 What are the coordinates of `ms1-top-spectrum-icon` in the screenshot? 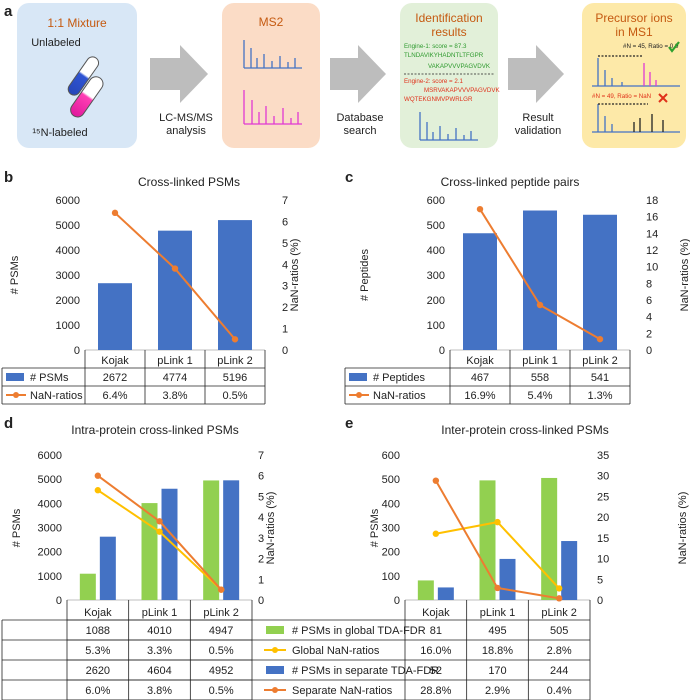 It's located at (636, 71).